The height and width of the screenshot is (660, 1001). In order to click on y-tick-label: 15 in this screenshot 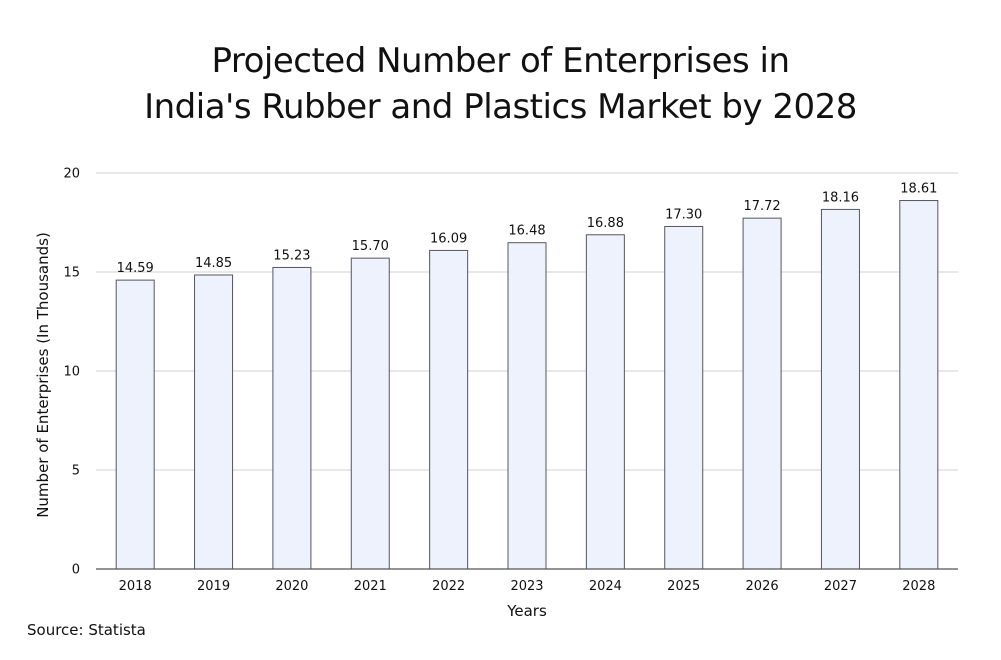, I will do `click(71, 273)`.